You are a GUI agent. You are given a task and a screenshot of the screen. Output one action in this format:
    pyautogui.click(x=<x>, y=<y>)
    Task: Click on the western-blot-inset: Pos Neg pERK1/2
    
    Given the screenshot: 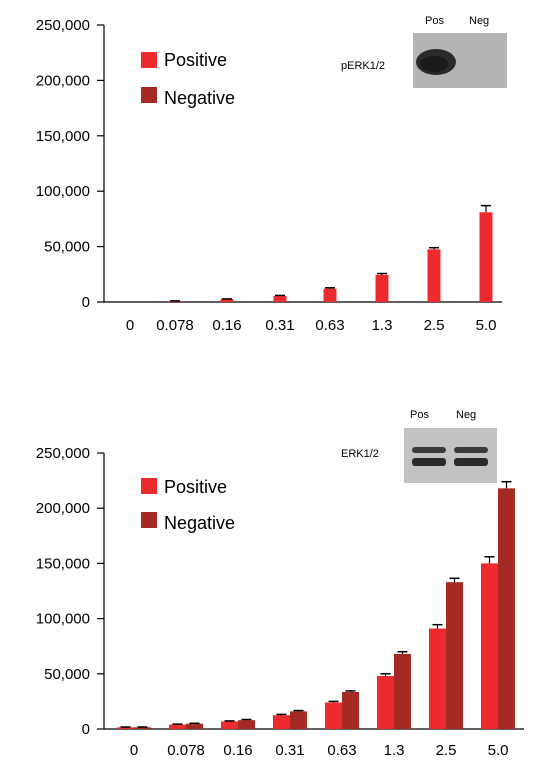 What is the action you would take?
    pyautogui.click(x=424, y=51)
    